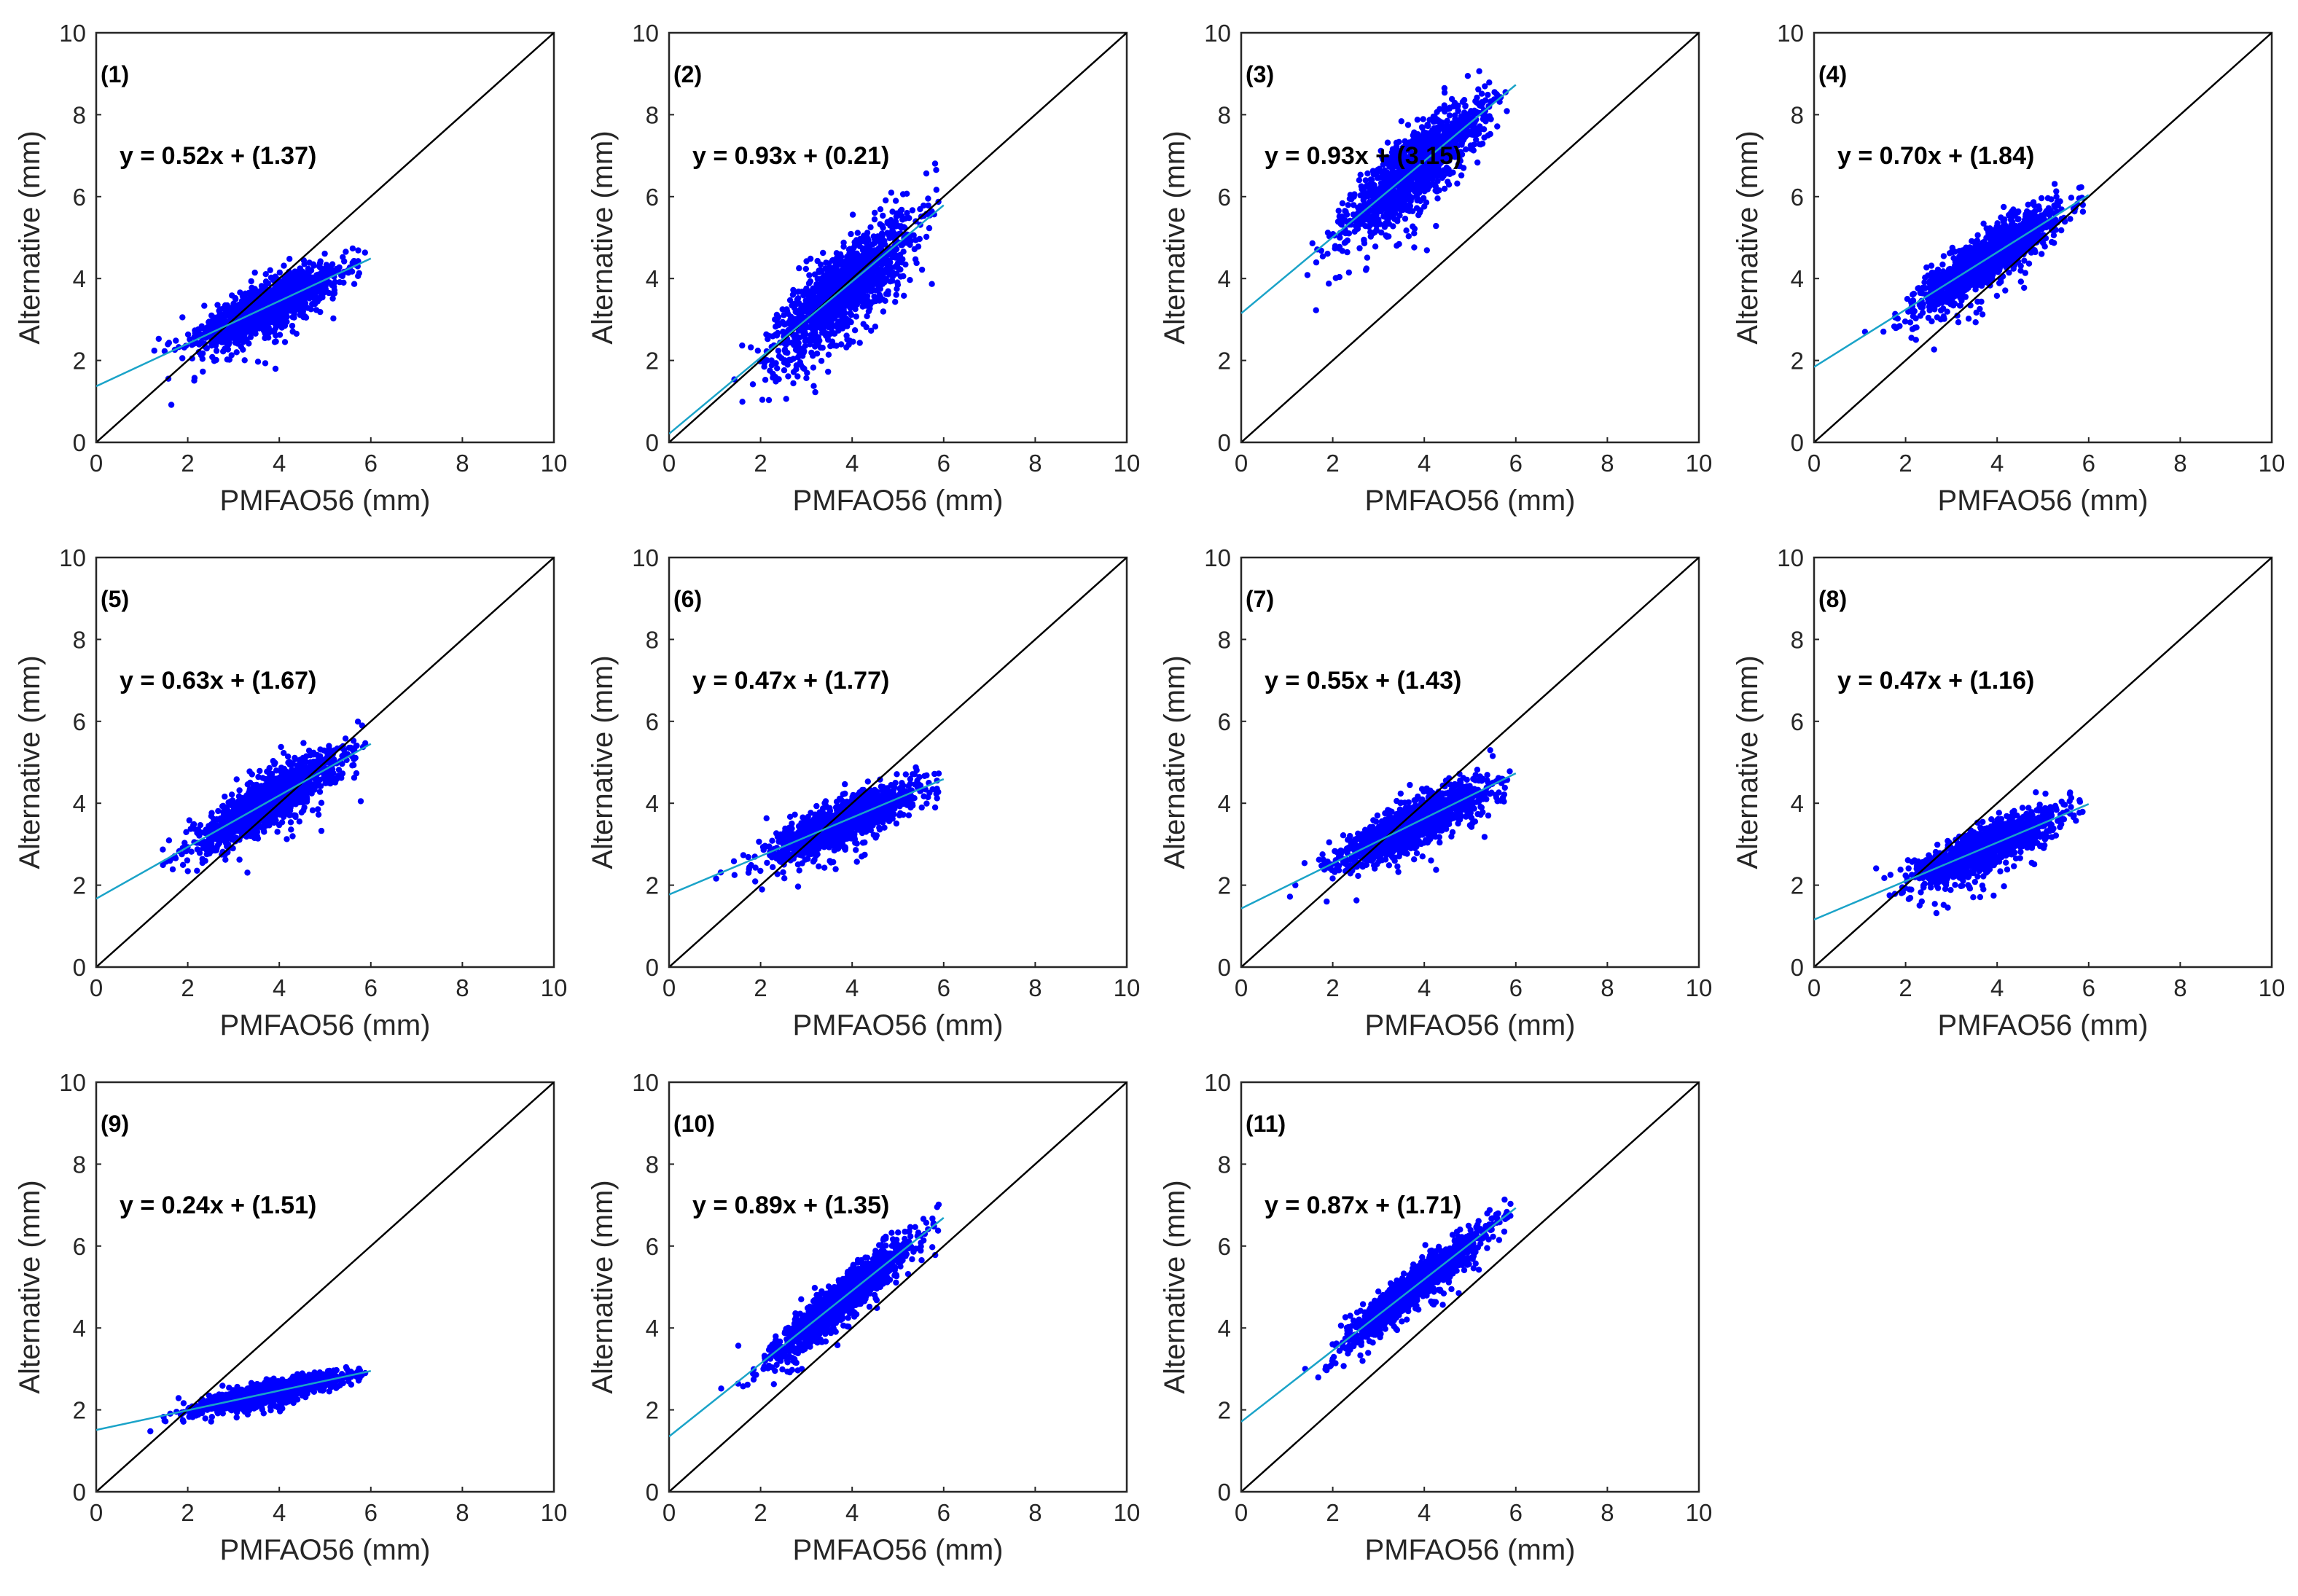 Image resolution: width=2298 pixels, height=1596 pixels. I want to click on y-tick-label: 10, so click(1217, 33).